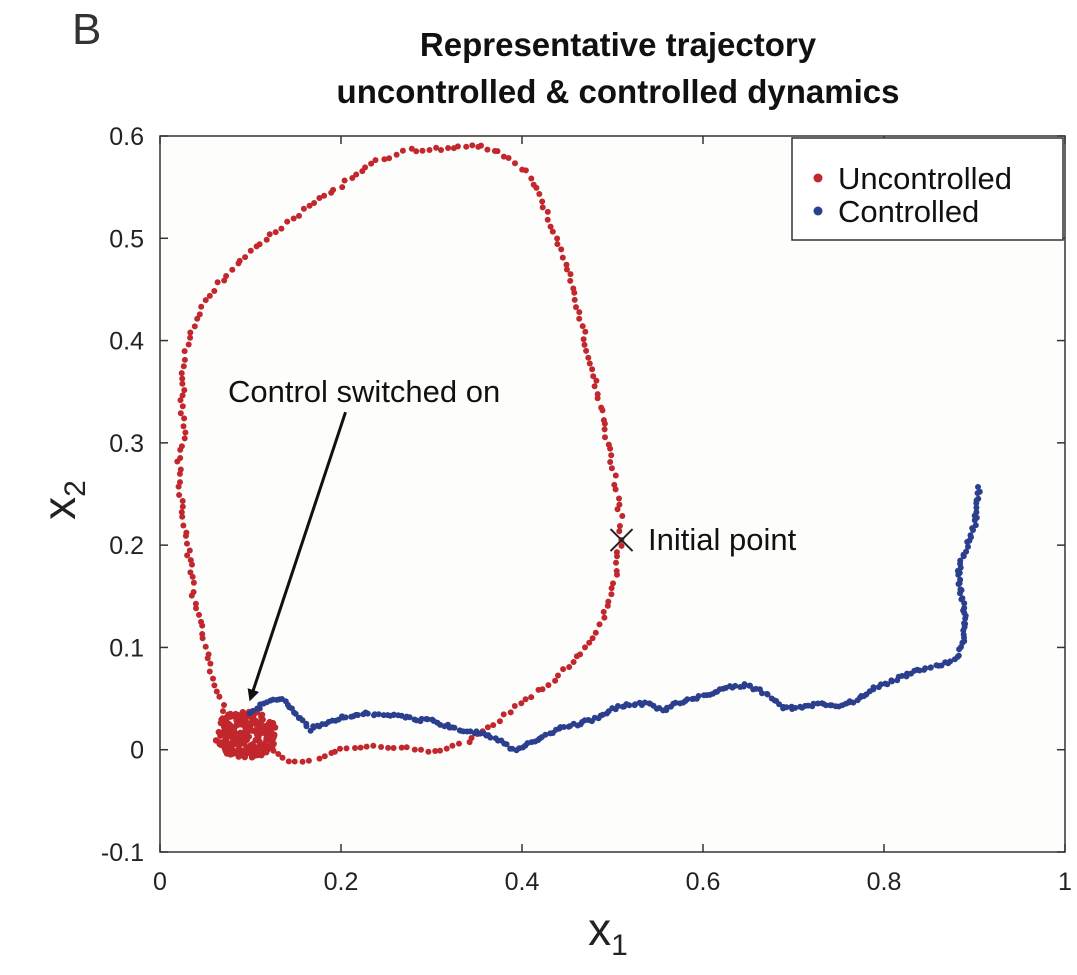 The image size is (1077, 975). I want to click on y-tick-label: -0.1, so click(122, 853).